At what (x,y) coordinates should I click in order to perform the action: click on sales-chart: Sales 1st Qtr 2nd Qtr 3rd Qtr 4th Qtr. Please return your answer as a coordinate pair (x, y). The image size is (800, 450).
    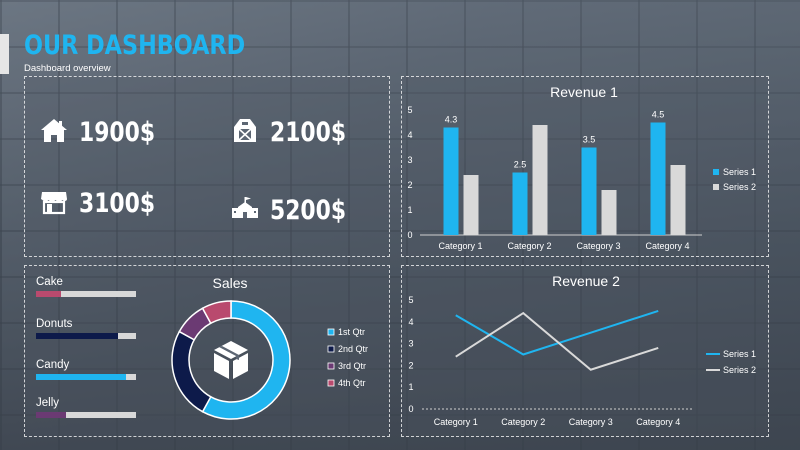
    Looking at the image, I should click on (269, 347).